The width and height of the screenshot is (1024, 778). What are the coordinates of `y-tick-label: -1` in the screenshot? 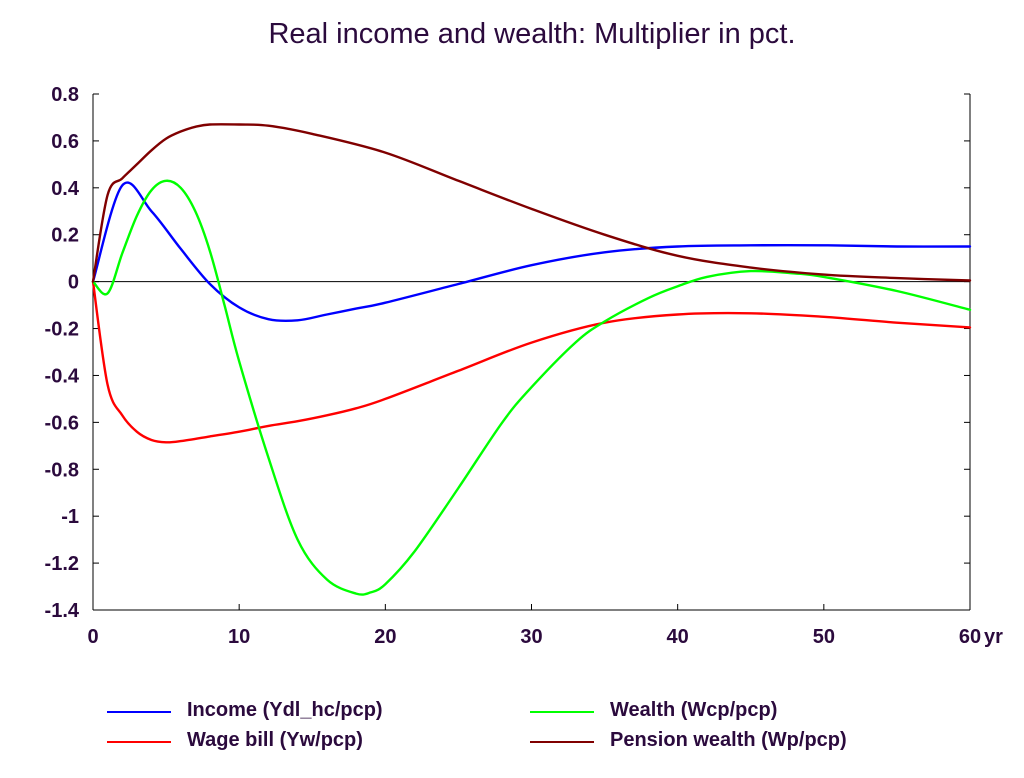 It's located at (70, 517).